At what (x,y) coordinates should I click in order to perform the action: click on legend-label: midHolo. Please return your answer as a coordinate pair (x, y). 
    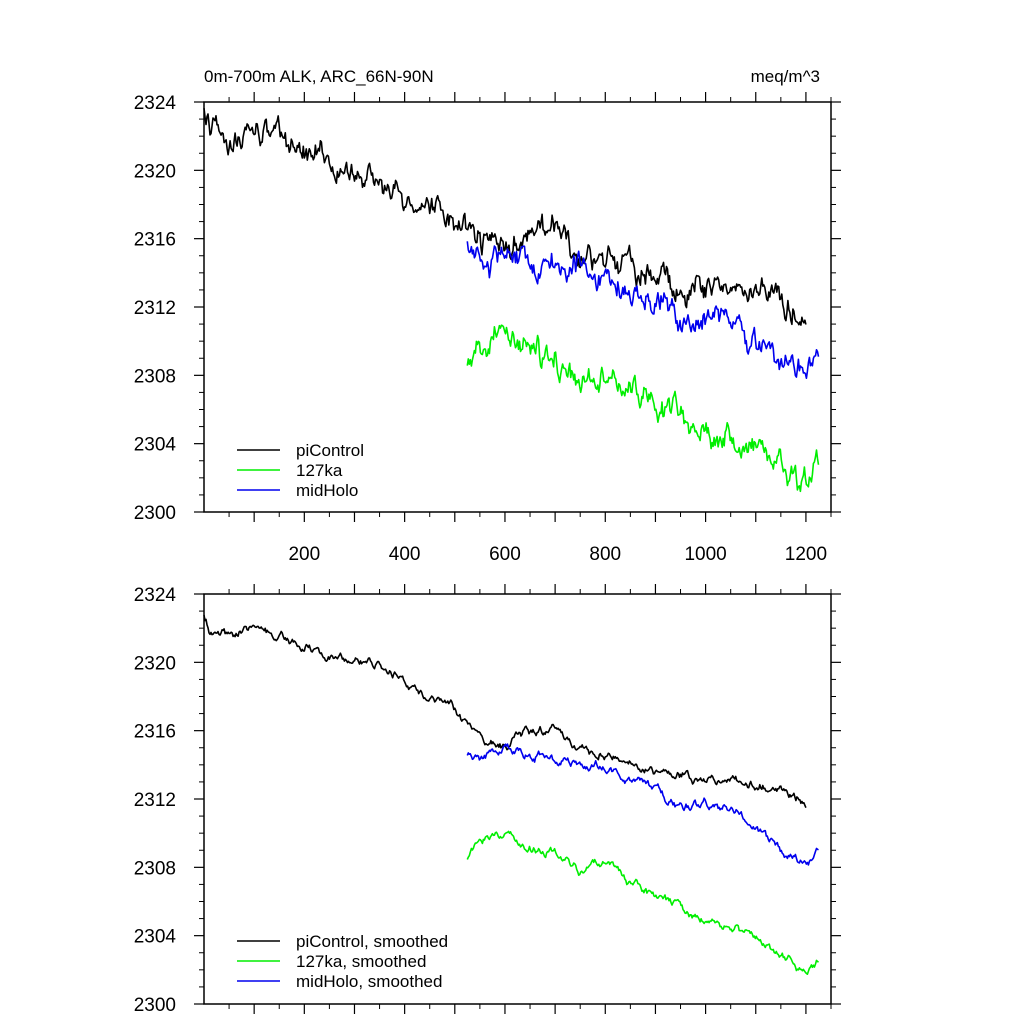
    Looking at the image, I should click on (327, 490).